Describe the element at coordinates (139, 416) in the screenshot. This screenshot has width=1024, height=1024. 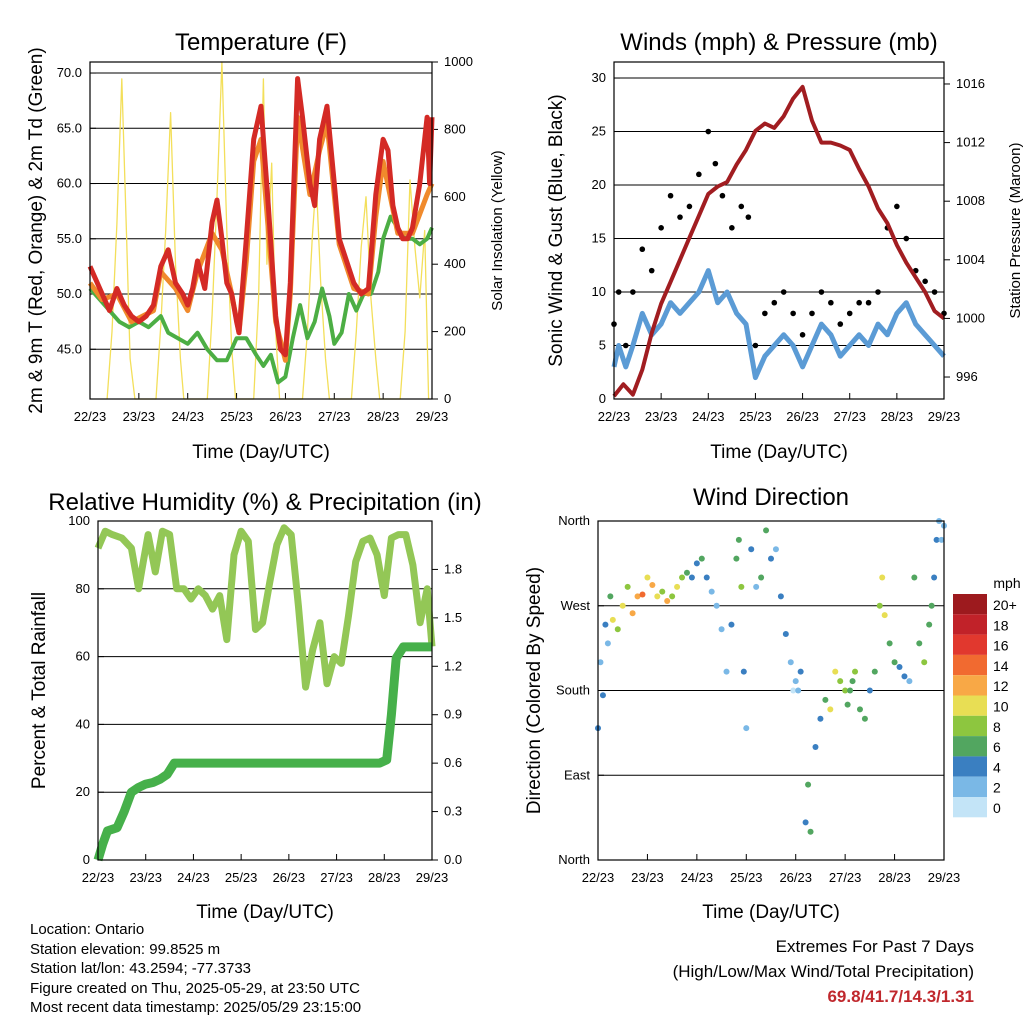
I see `temperature-xtick-label: 23/23` at that location.